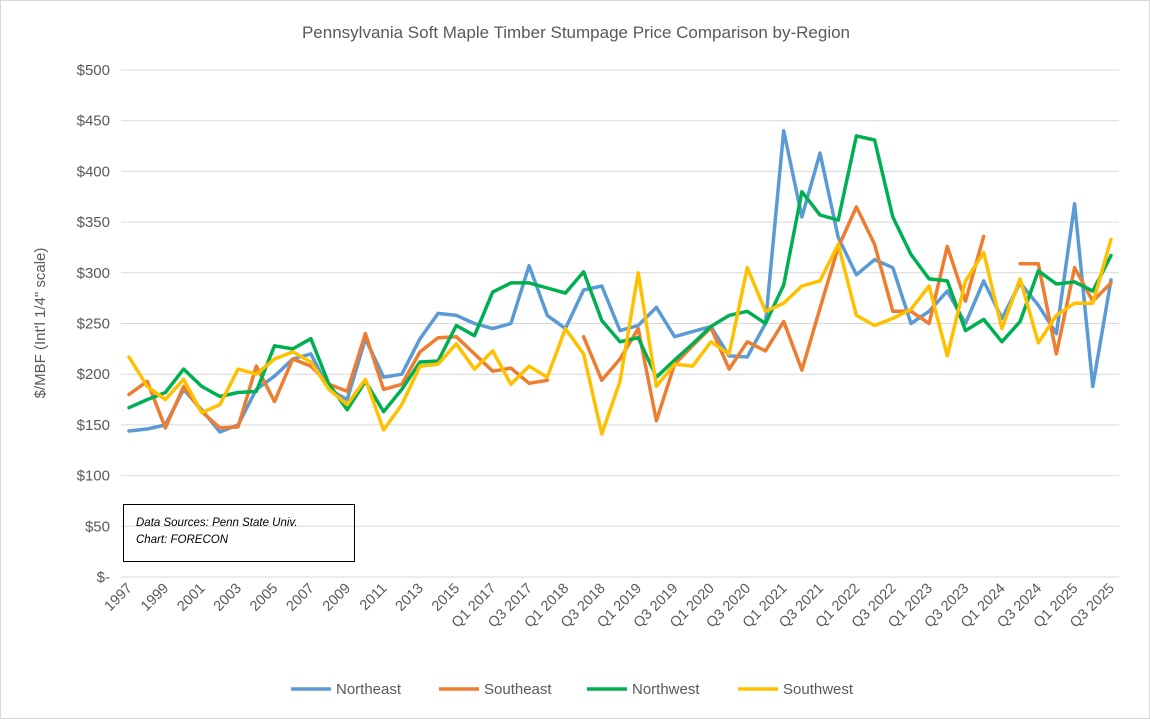 This screenshot has height=723, width=1150. What do you see at coordinates (103, 577) in the screenshot?
I see `y-tick-label: $-` at bounding box center [103, 577].